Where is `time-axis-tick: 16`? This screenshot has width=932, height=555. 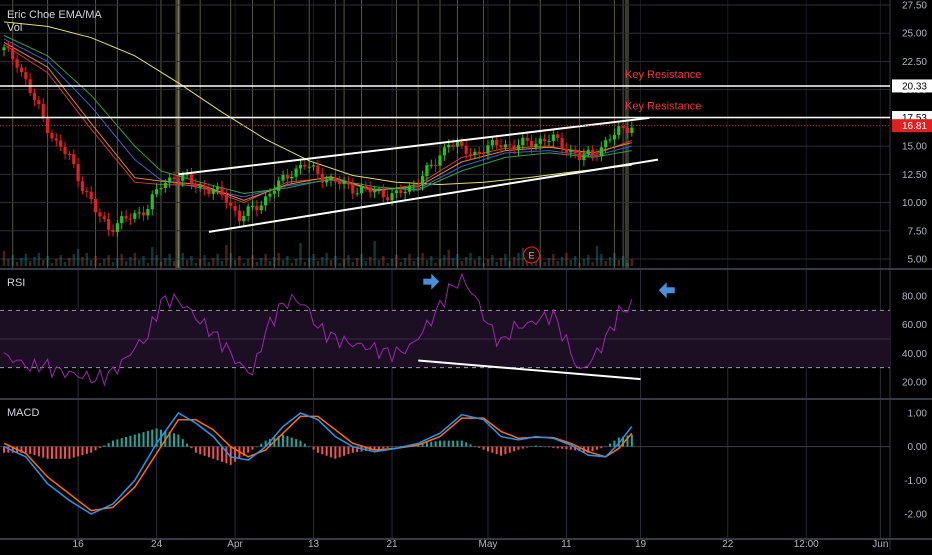
time-axis-tick: 16 is located at coordinates (79, 544).